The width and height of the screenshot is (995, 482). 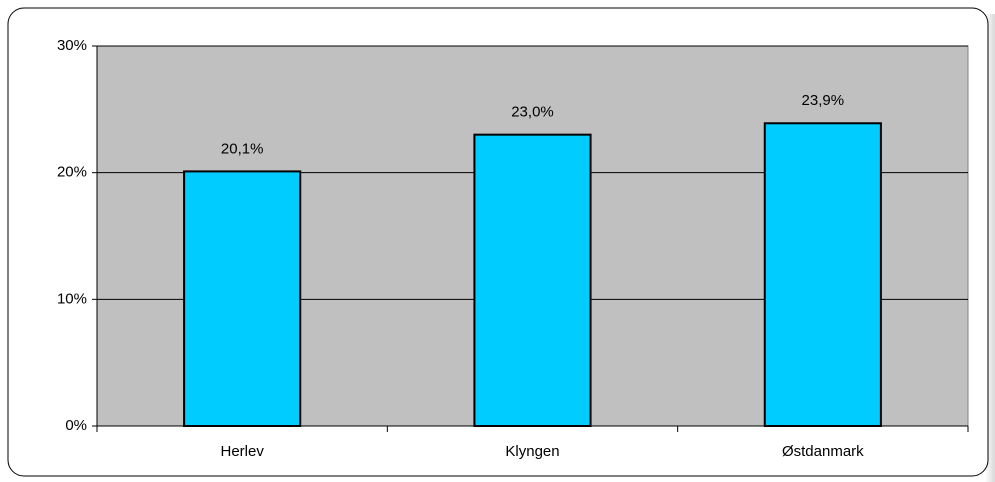 I want to click on data-label: 23,0%, so click(x=532, y=112).